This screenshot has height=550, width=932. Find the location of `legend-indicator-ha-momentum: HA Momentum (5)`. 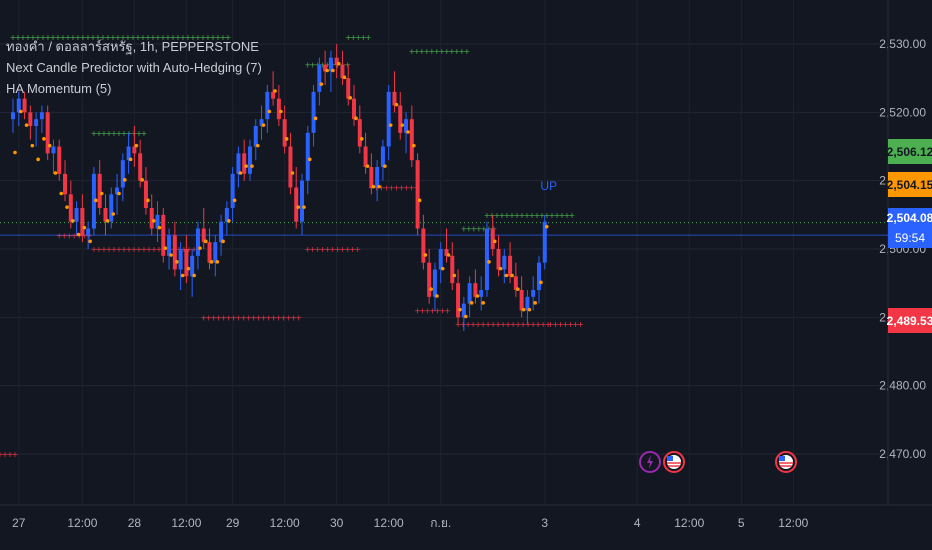

legend-indicator-ha-momentum: HA Momentum (5) is located at coordinates (59, 88).